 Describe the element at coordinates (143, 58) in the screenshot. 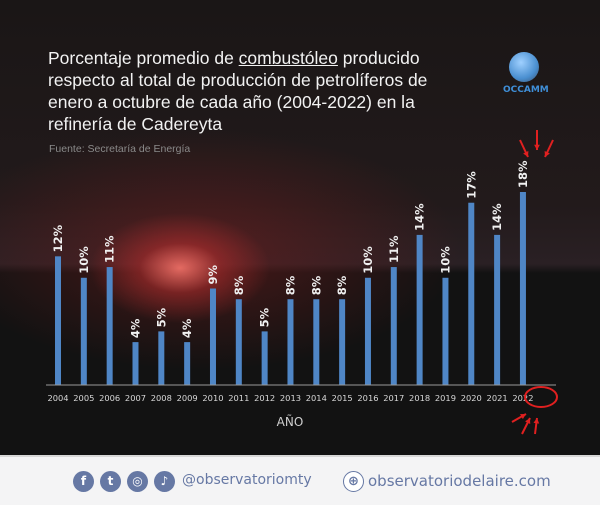

I see `title-text: Porcentaje promedio de` at that location.